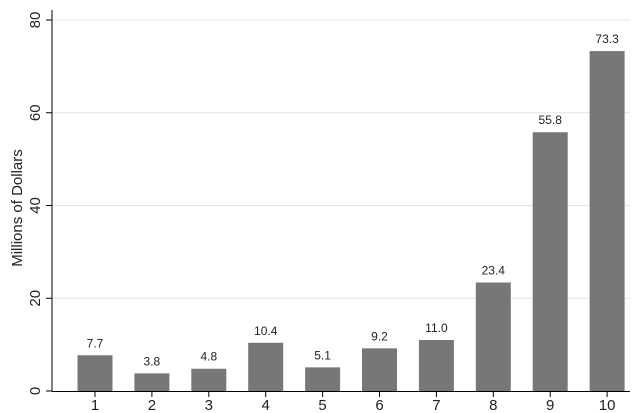 This screenshot has width=642, height=413. What do you see at coordinates (607, 39) in the screenshot?
I see `data-label-10: 73.3` at bounding box center [607, 39].